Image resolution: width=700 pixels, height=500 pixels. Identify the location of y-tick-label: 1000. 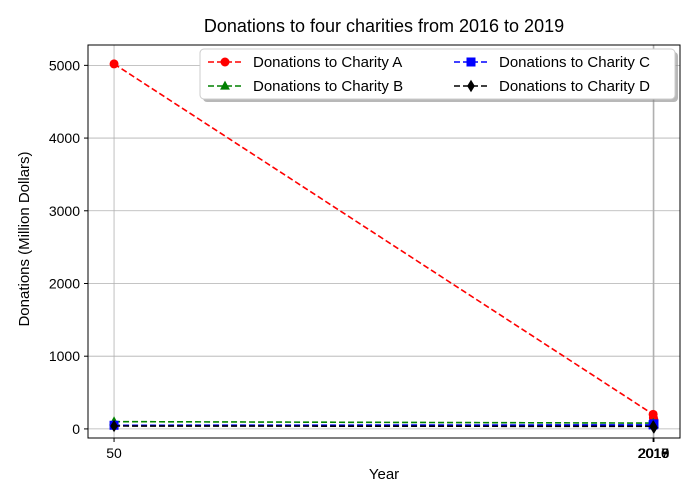
(64, 356).